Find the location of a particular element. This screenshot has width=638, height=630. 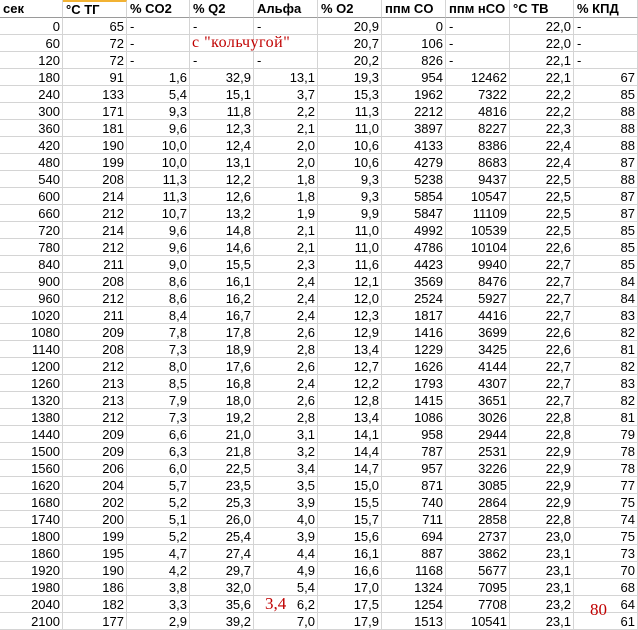

table-cell: 22,2 is located at coordinates (542, 111).